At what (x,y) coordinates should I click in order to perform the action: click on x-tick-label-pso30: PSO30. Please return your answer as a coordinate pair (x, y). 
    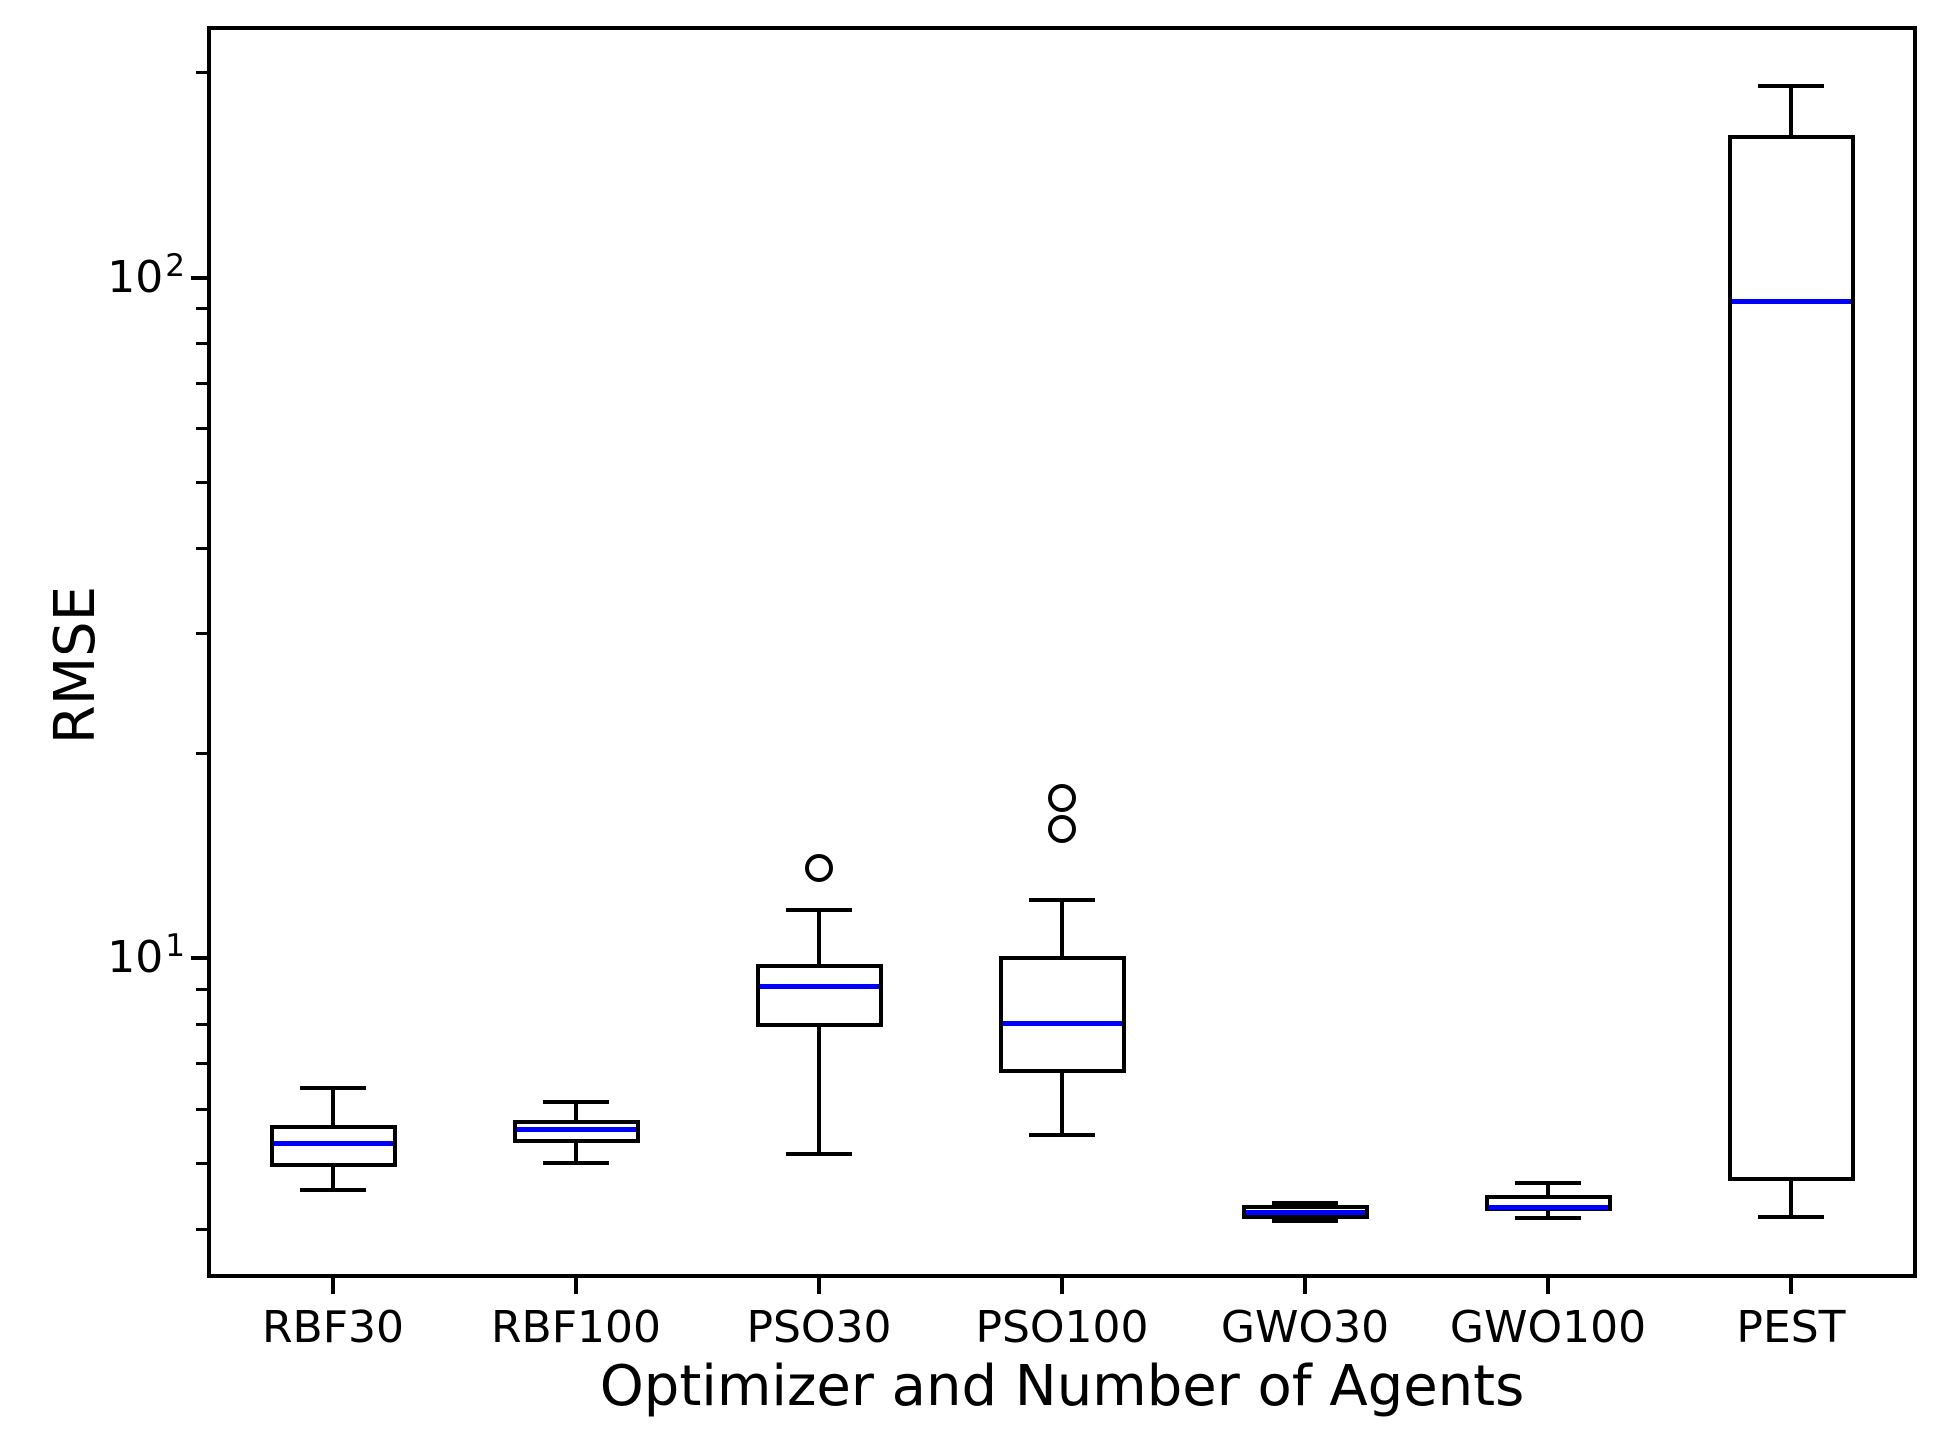
    Looking at the image, I should click on (819, 1327).